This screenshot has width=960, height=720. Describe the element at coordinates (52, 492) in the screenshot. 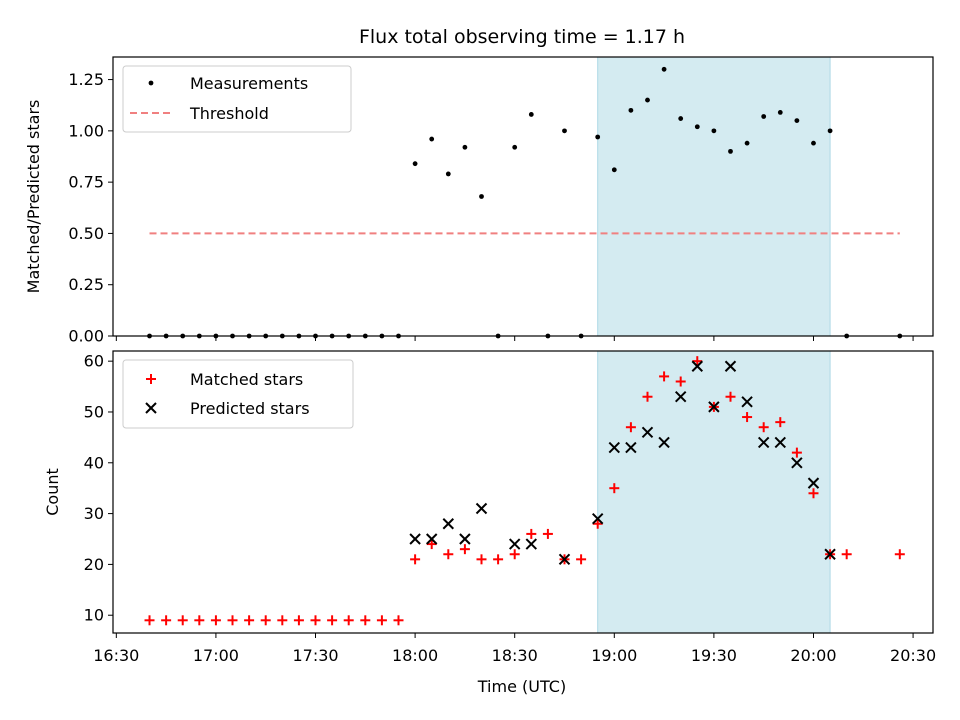

I see `bottom-y-axis-label: Count` at that location.